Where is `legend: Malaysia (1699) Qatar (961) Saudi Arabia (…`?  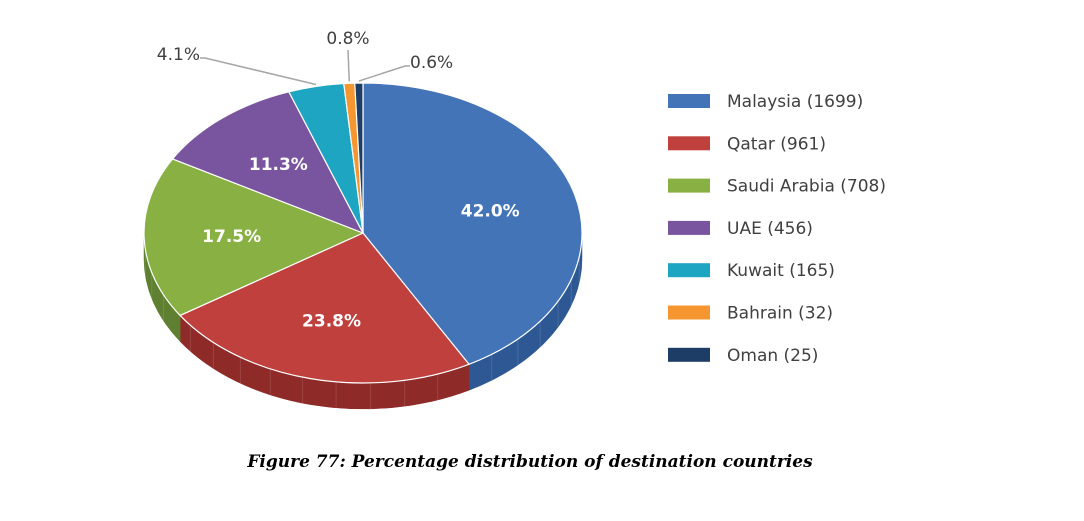 legend: Malaysia (1699) Qatar (961) Saudi Arabia (… is located at coordinates (777, 229).